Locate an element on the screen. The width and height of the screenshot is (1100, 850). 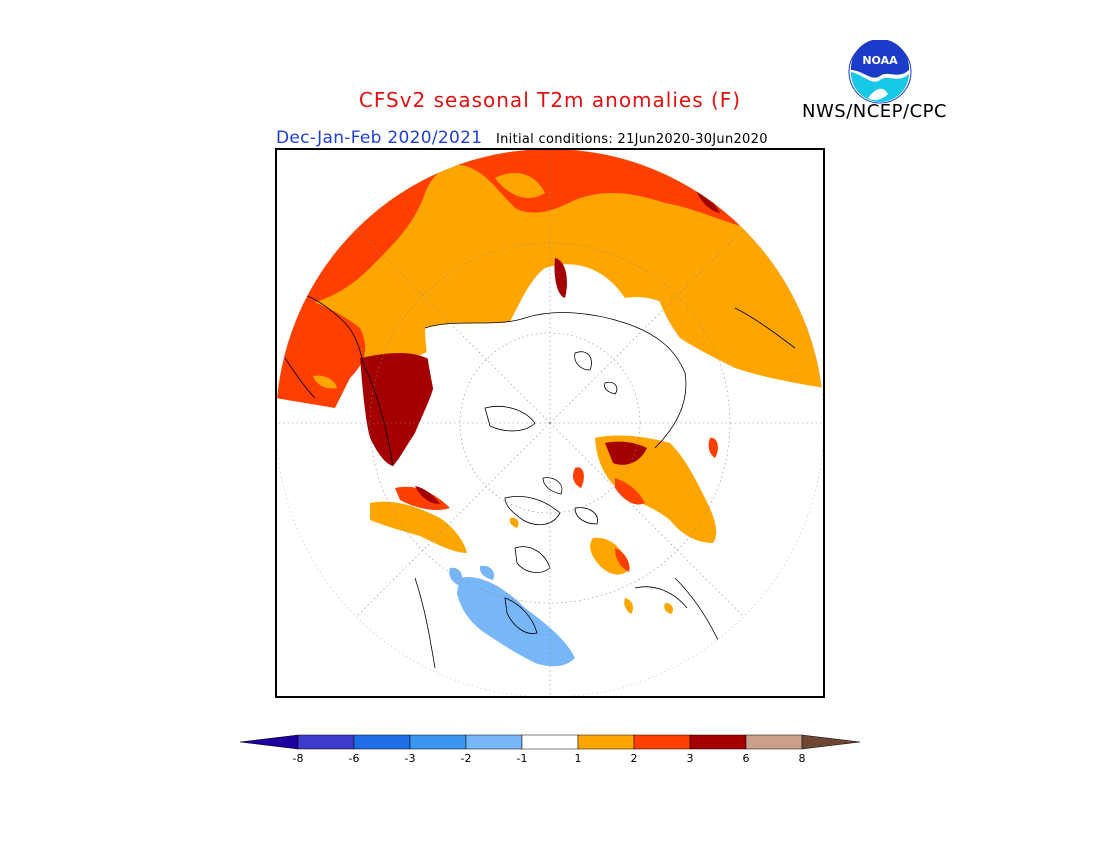
anomaly-region-darkred-west is located at coordinates (398, 409).